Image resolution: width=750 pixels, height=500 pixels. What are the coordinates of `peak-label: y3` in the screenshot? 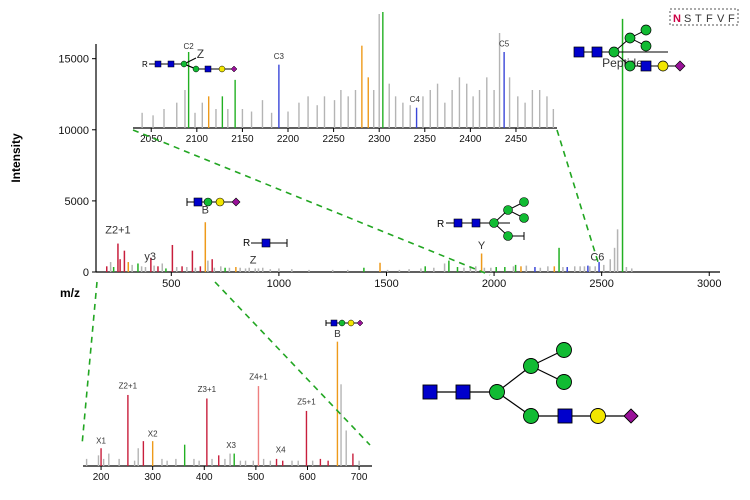 It's located at (150, 257).